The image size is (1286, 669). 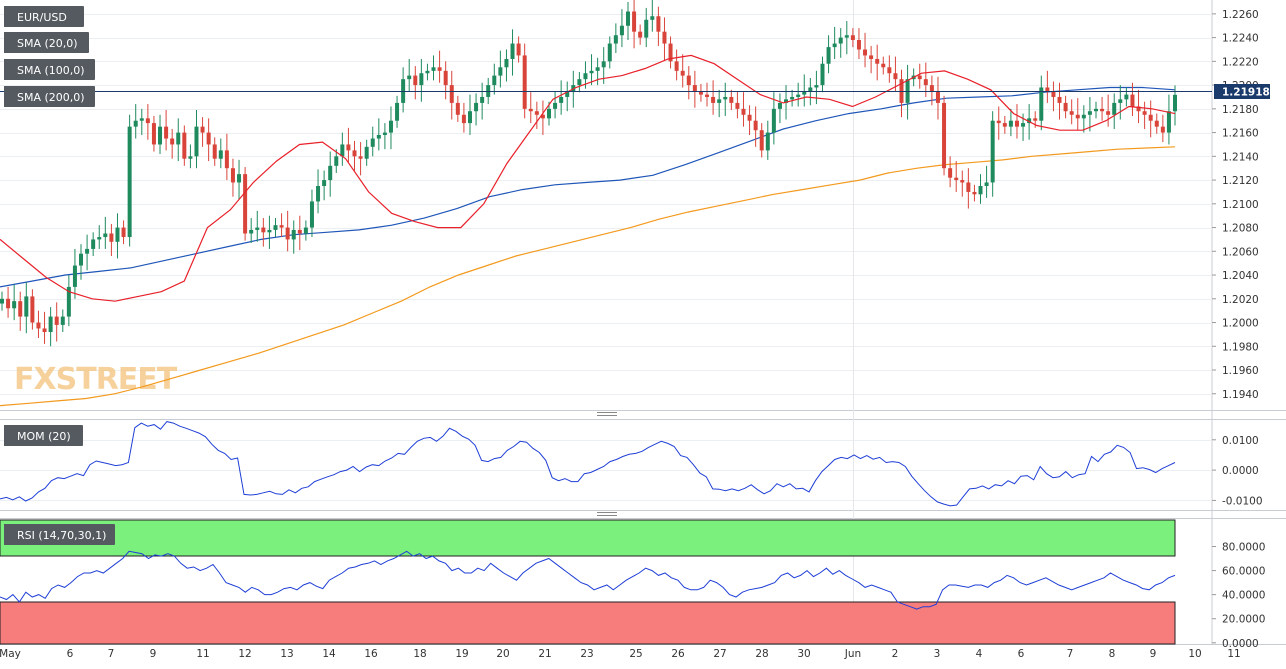 I want to click on x-tick-label: 6, so click(x=1021, y=654).